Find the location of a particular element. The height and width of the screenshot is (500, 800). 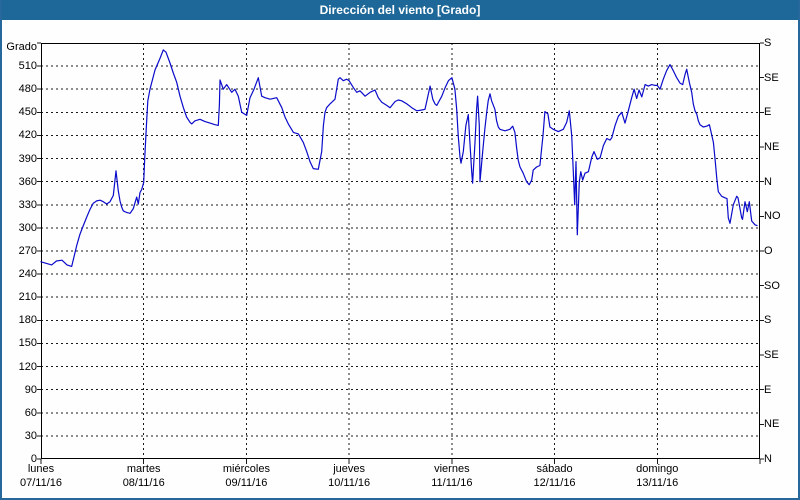

y-tick-label-left: 510 is located at coordinates (27, 66).